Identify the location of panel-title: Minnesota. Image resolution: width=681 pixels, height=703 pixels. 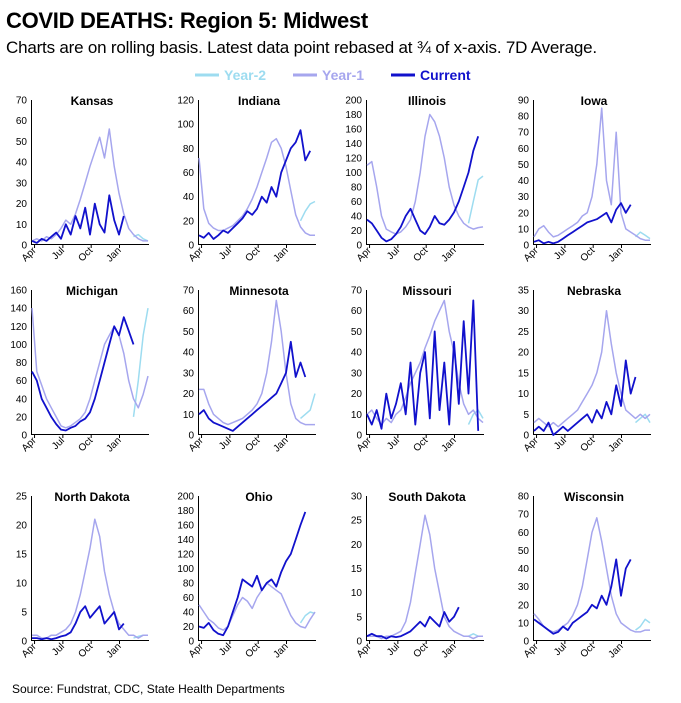
(259, 291).